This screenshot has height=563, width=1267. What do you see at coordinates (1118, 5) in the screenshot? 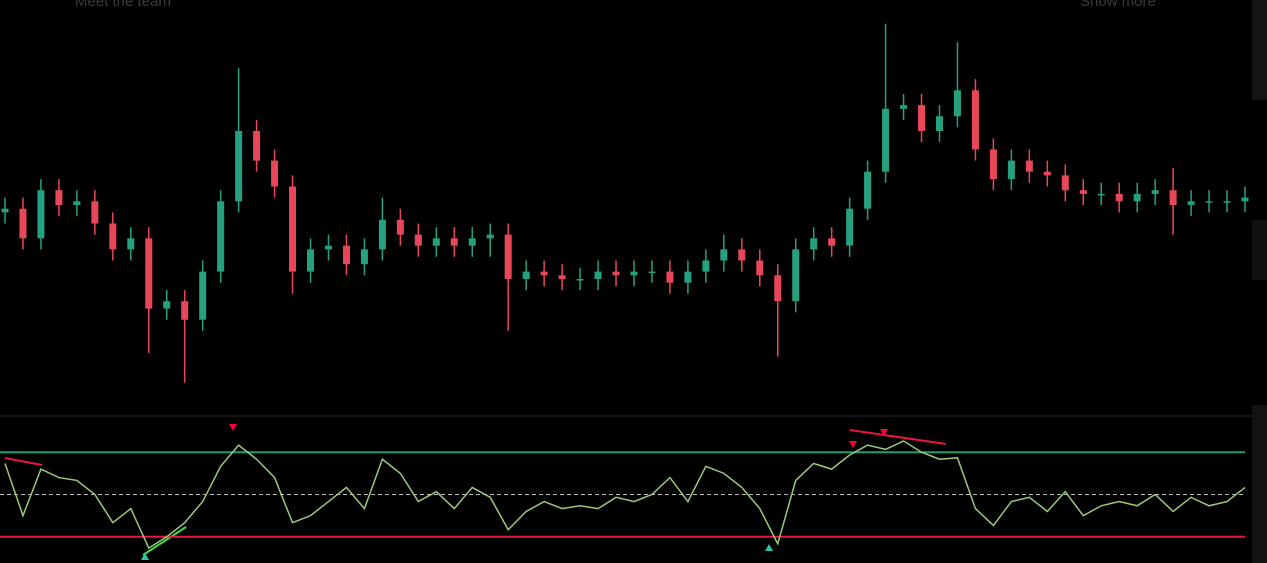
I see `show-more: Show more` at bounding box center [1118, 5].